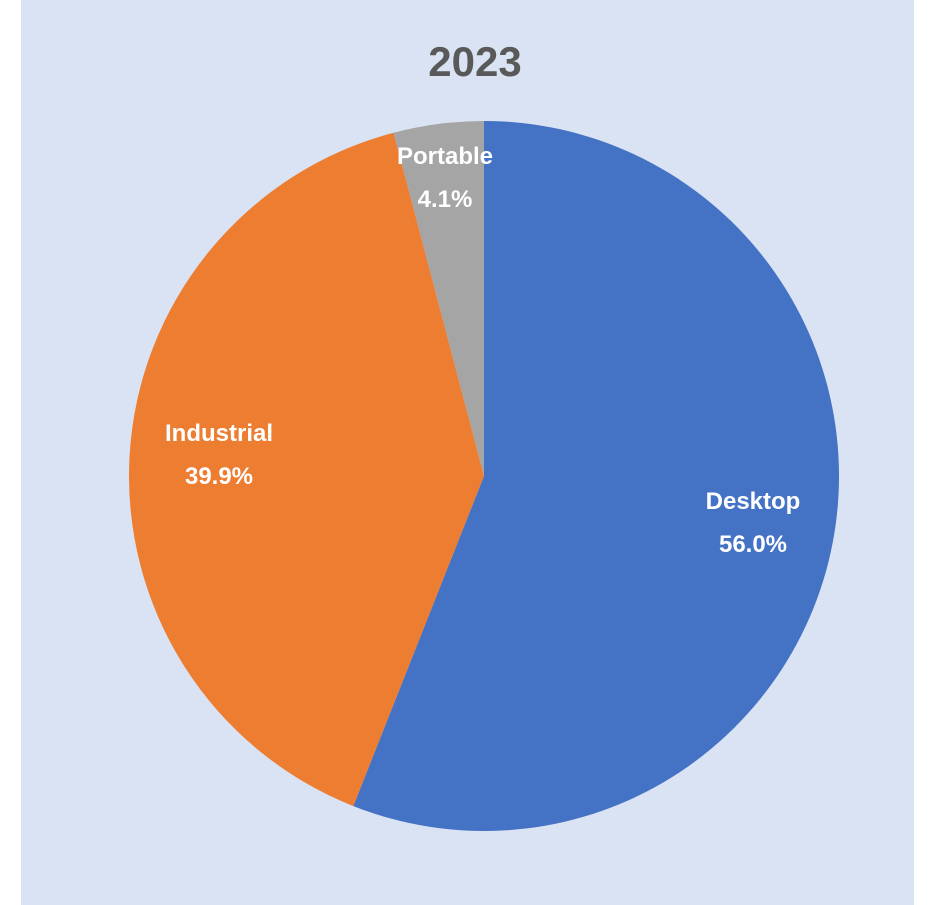 This screenshot has height=905, width=934. I want to click on slice-value-desktop: 56.0%, so click(753, 544).